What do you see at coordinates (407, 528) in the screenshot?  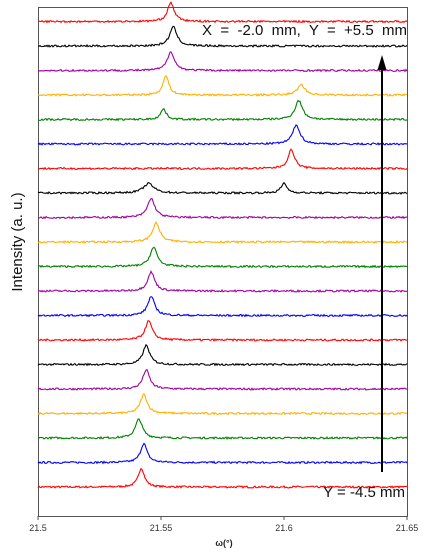 I see `x-tick-label: 21.65` at bounding box center [407, 528].